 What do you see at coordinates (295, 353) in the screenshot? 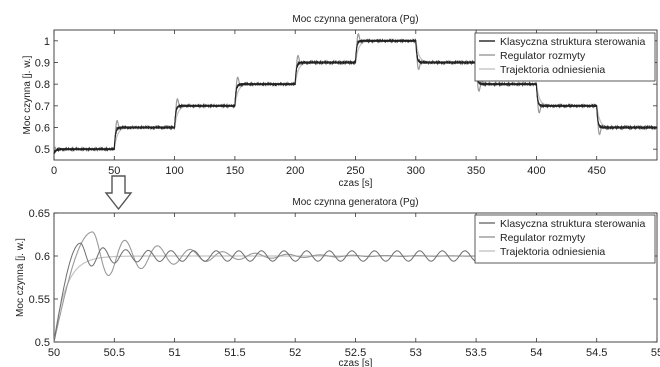
I see `x-tick-label: 52` at bounding box center [295, 353].